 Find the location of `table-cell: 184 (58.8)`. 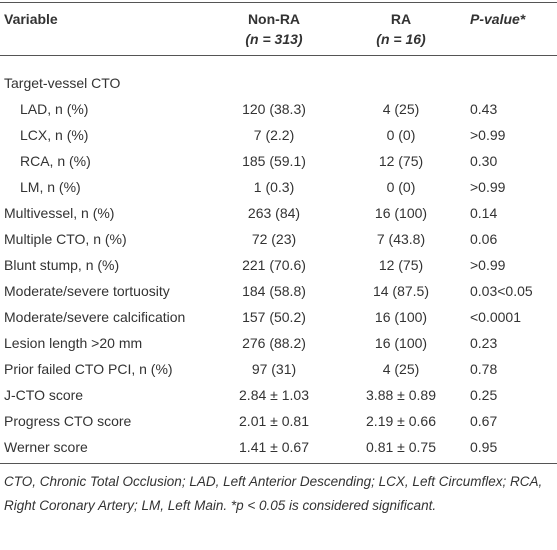

table-cell: 184 (58.8) is located at coordinates (274, 291).